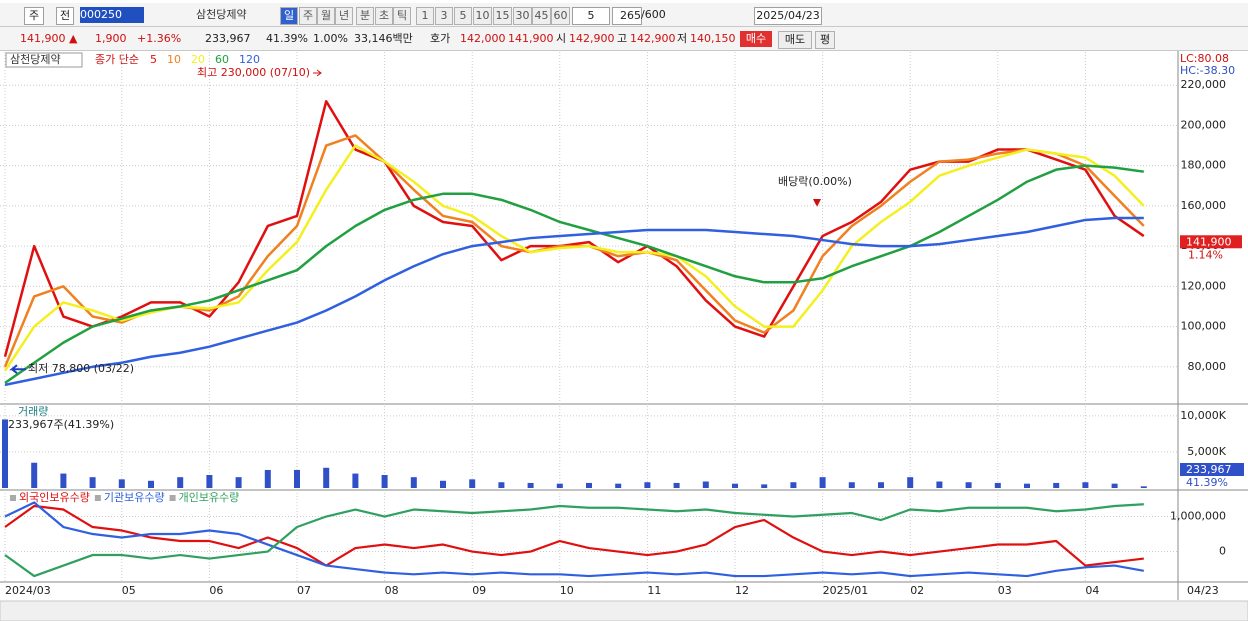  Describe the element at coordinates (788, 16) in the screenshot. I see `date-input: 2025/04/23` at that location.